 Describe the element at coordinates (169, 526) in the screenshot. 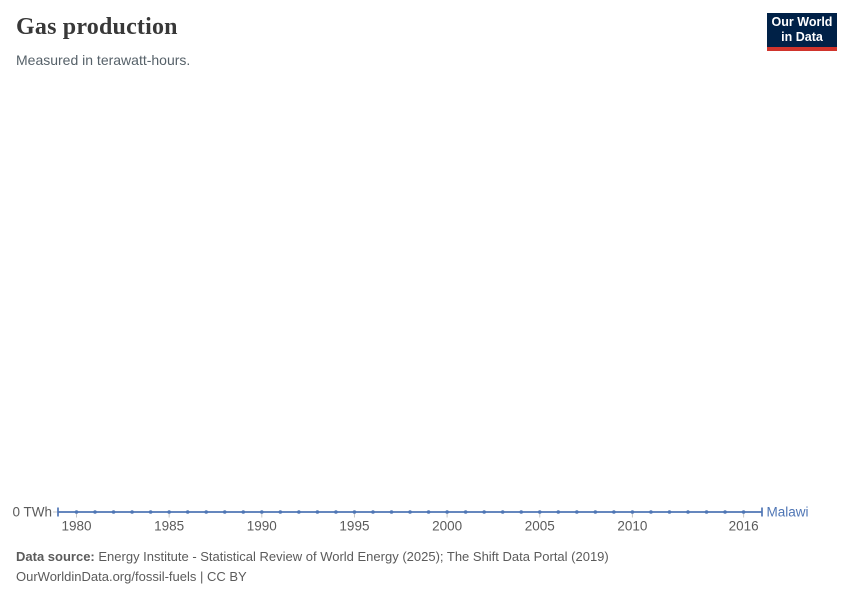

I see `x-tick-label: 1985` at that location.